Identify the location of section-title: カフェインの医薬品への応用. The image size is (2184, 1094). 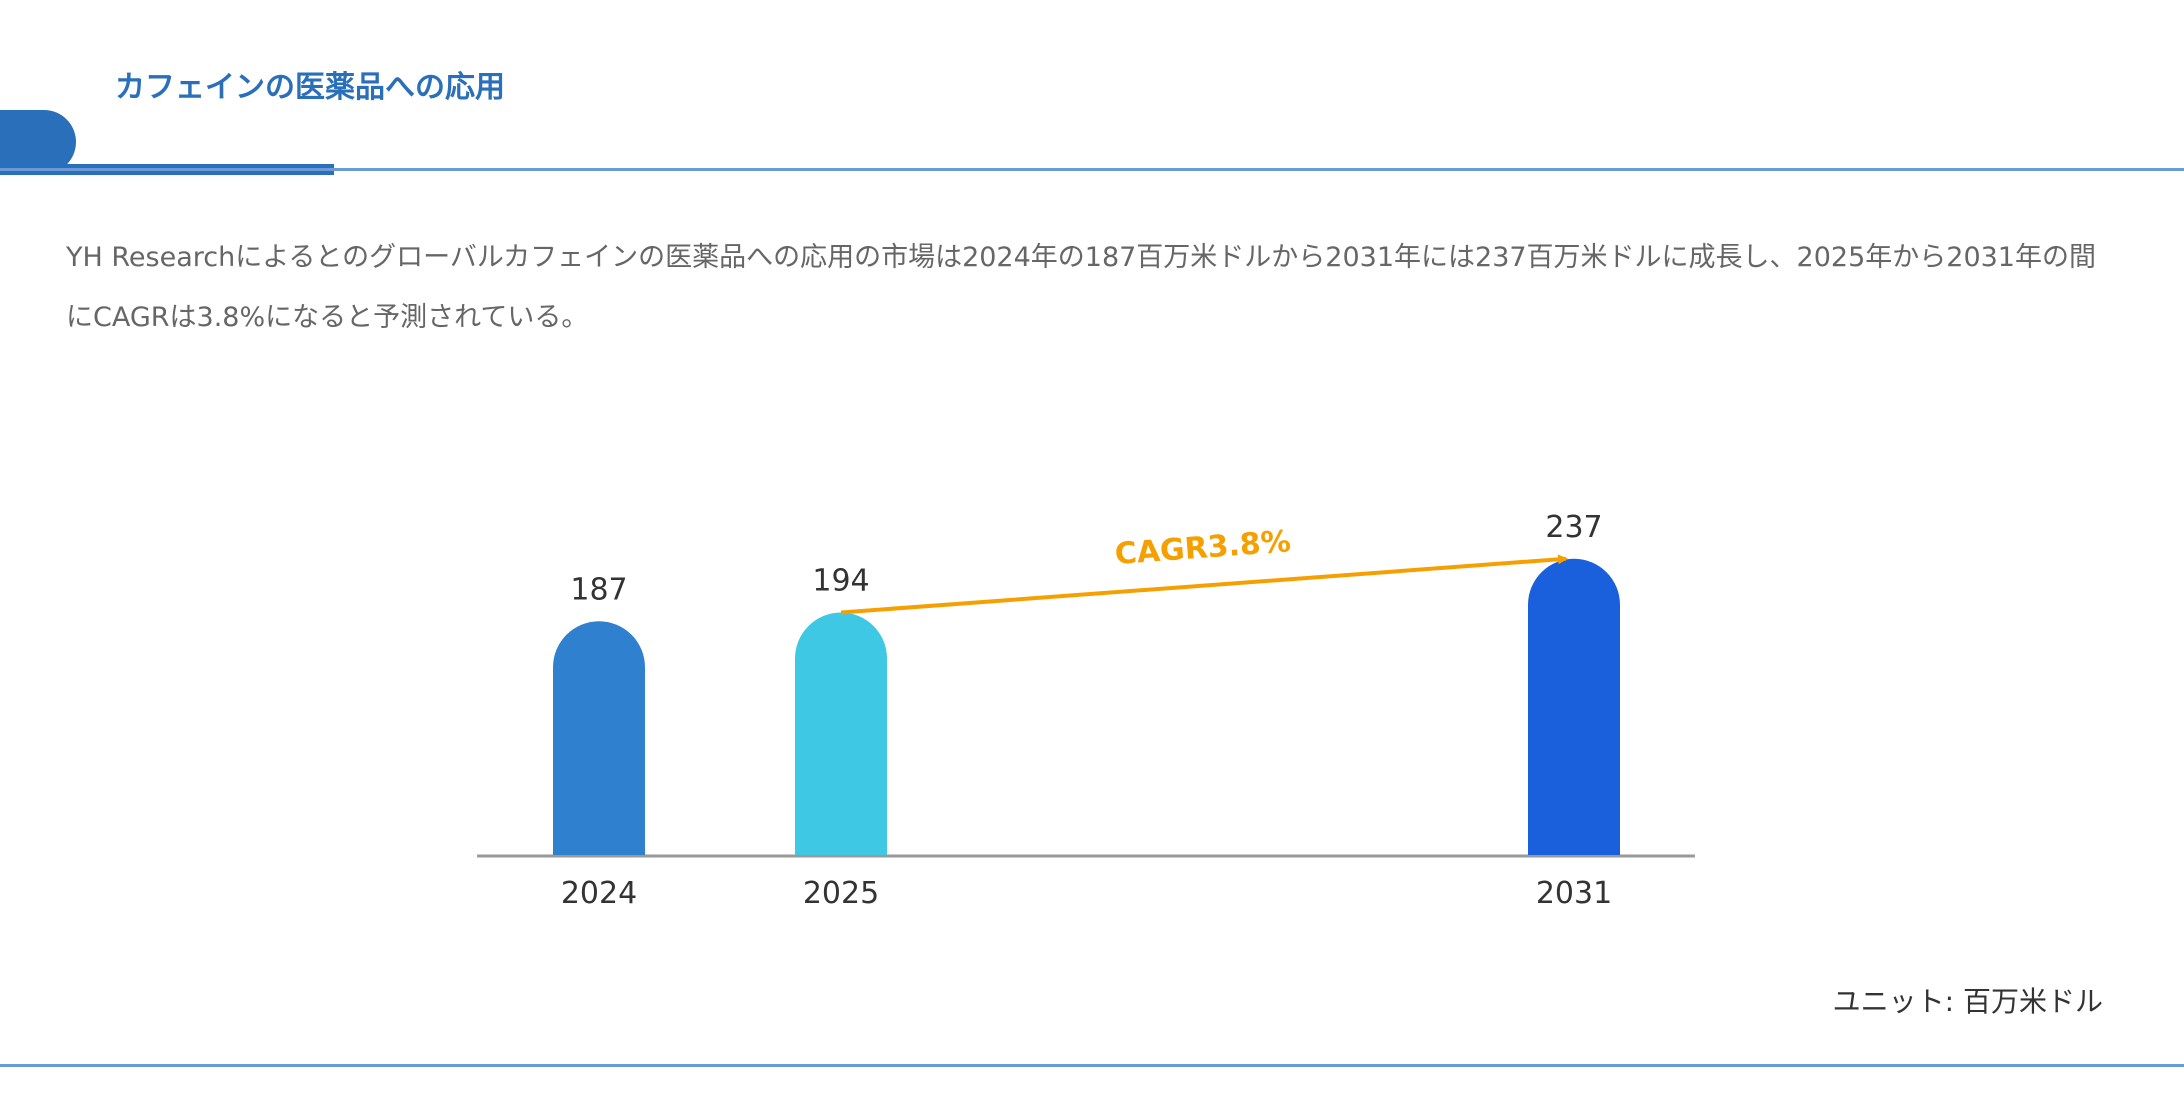
(310, 87).